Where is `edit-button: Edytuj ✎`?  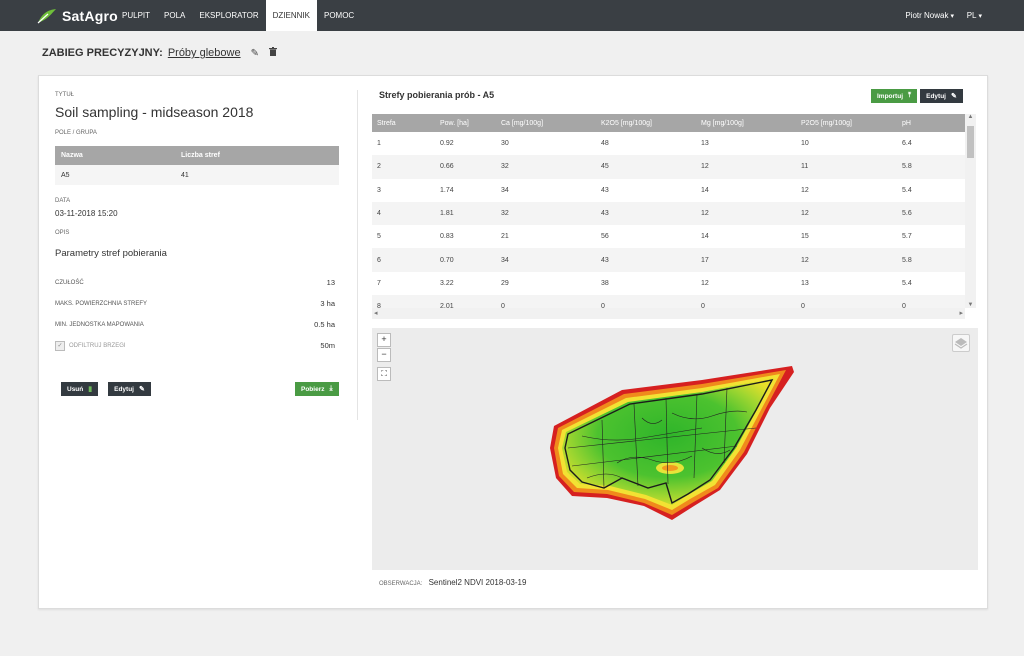
edit-button: Edytuj ✎ is located at coordinates (129, 389).